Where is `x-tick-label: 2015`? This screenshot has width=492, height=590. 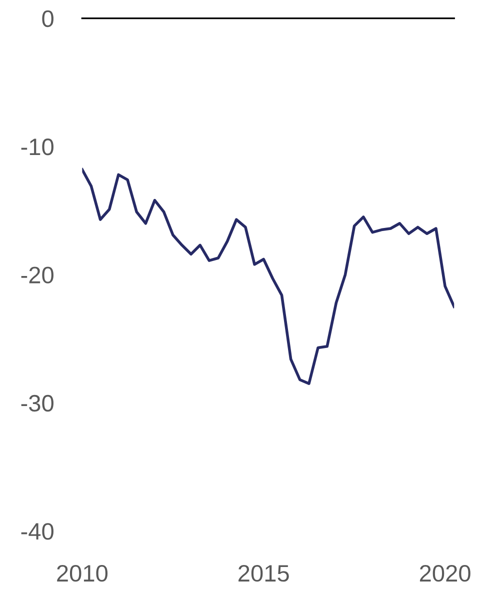 x-tick-label: 2015 is located at coordinates (263, 573).